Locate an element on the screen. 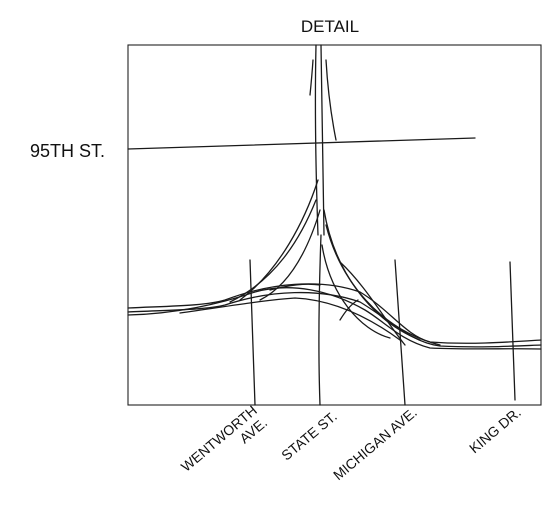 This screenshot has height=529, width=555. road-michigan-ave is located at coordinates (400, 332).